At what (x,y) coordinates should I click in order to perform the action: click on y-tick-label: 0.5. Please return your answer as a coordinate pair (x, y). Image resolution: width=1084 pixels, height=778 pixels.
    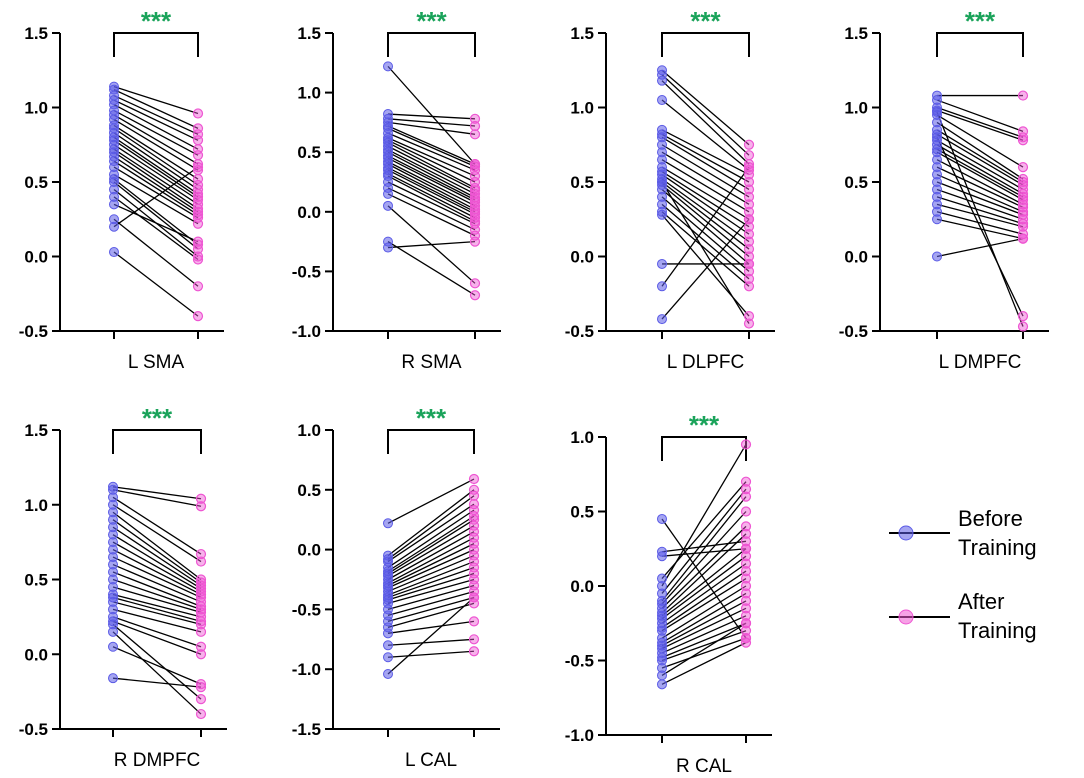
    Looking at the image, I should click on (36, 580).